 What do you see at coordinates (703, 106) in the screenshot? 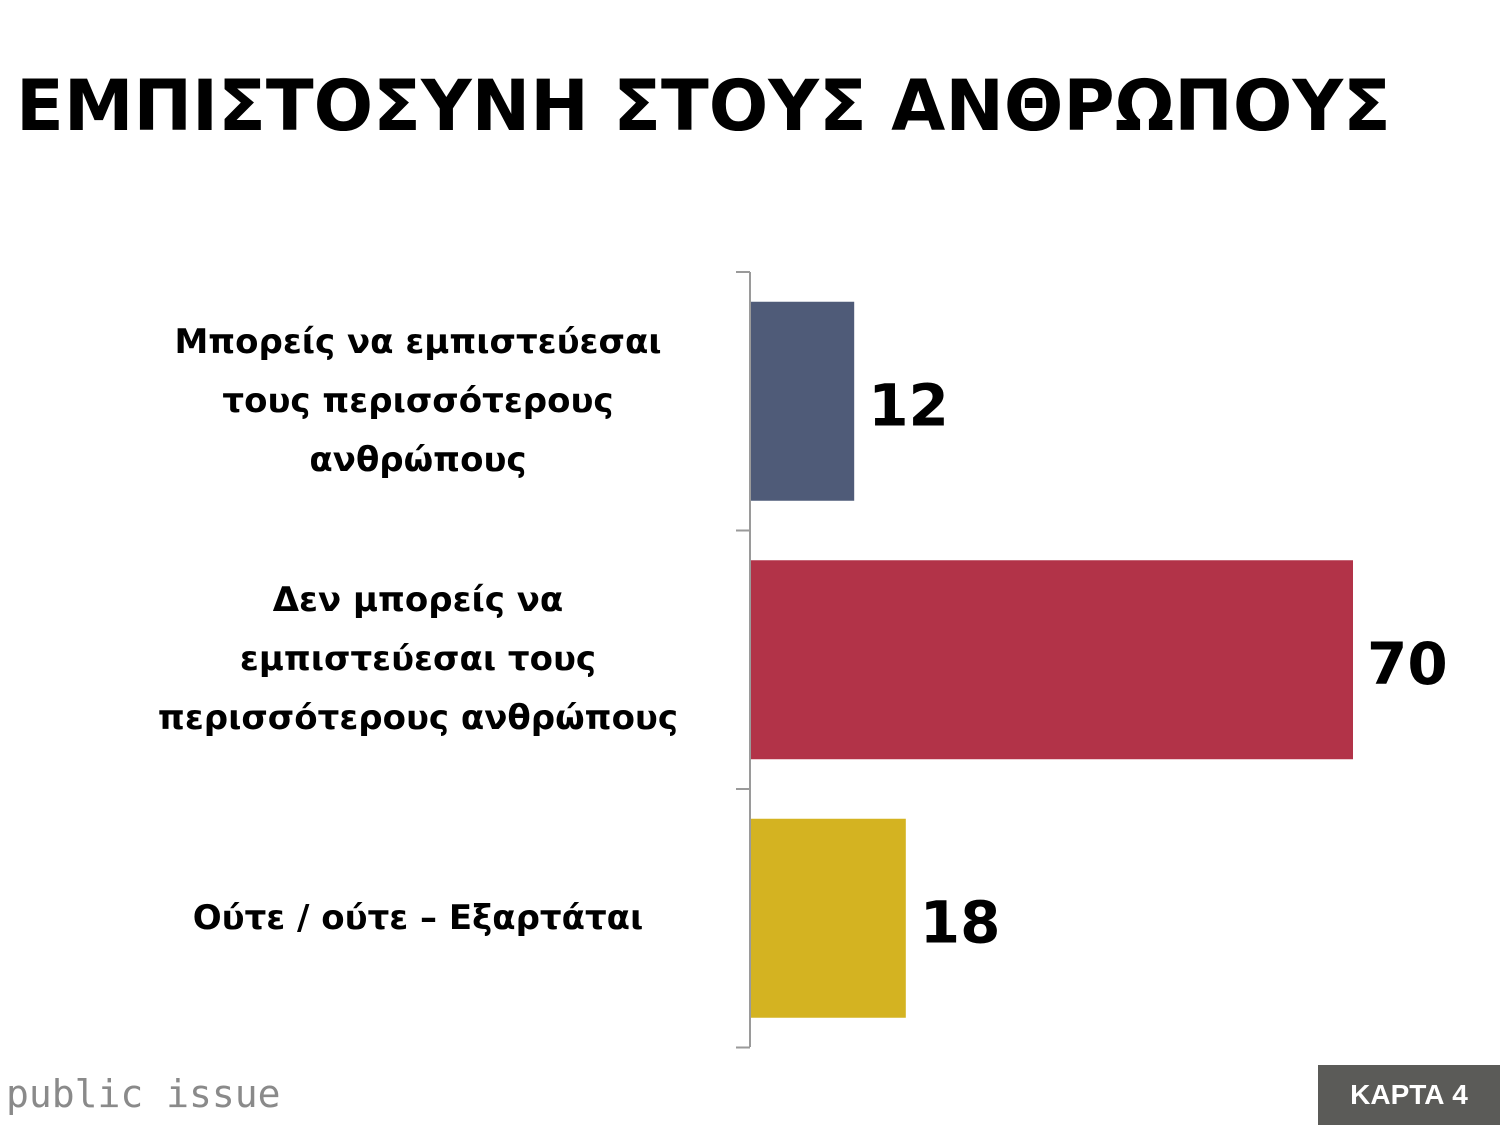
I see `page-title: ΕΜΠΙΣΤΟΣΥΝΗ ΣΤΟΥΣ ΑΝΘΡΩΠΟΥΣ` at bounding box center [703, 106].